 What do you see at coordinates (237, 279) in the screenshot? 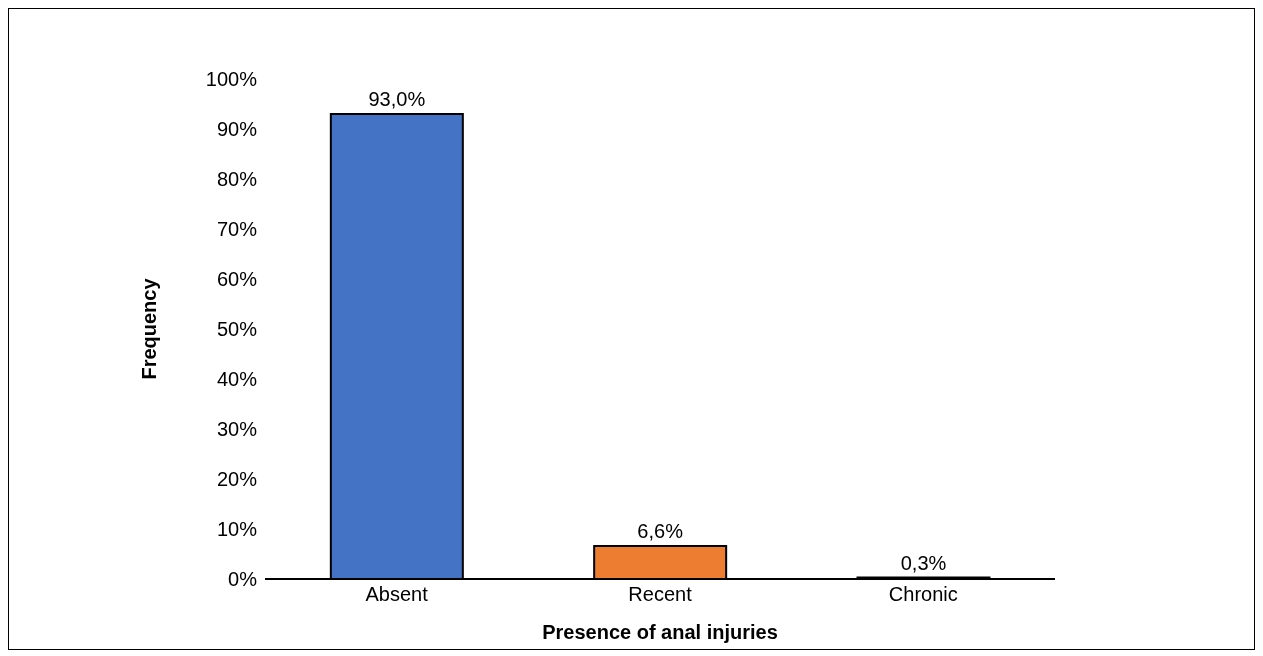
I see `y-tick-label: 60%` at bounding box center [237, 279].